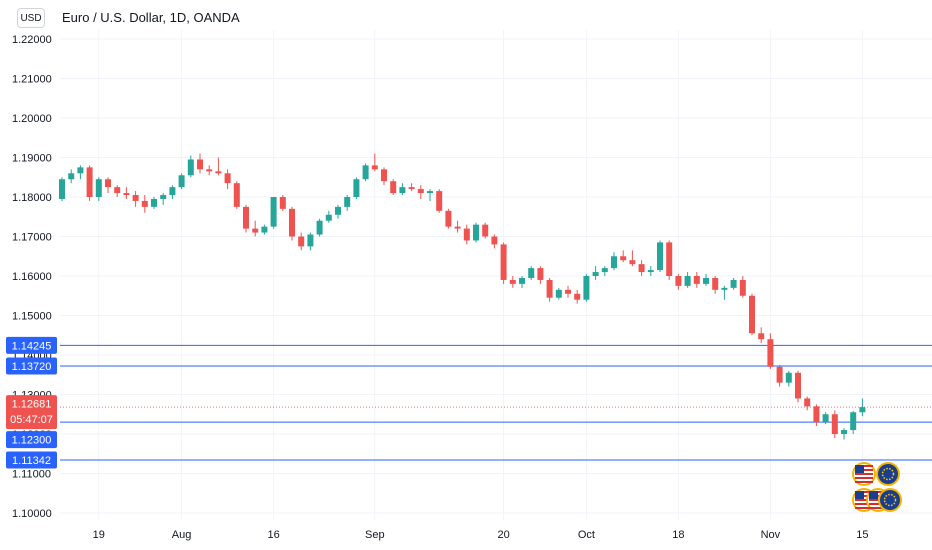  Describe the element at coordinates (859, 469) in the screenshot. I see `flag-canton` at that location.